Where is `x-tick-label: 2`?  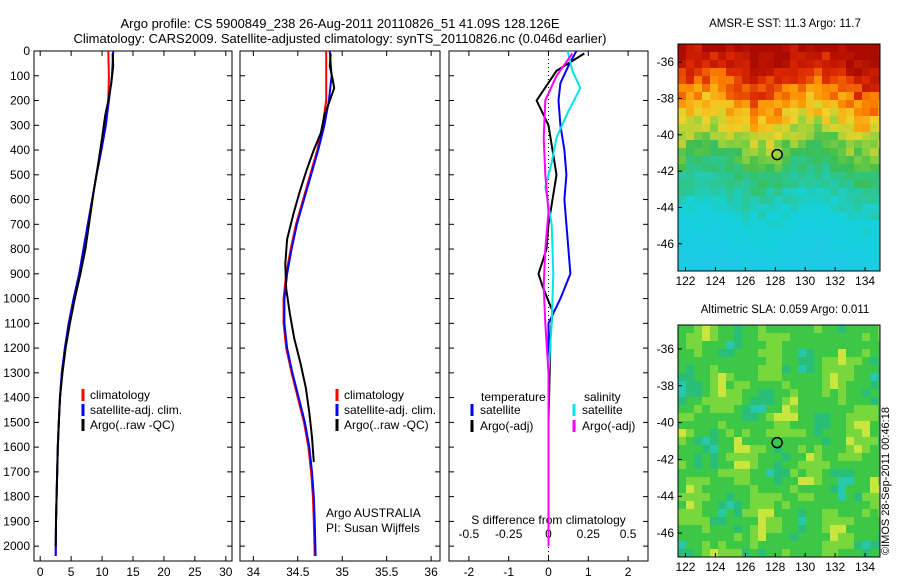
x-tick-label: 2 is located at coordinates (628, 572).